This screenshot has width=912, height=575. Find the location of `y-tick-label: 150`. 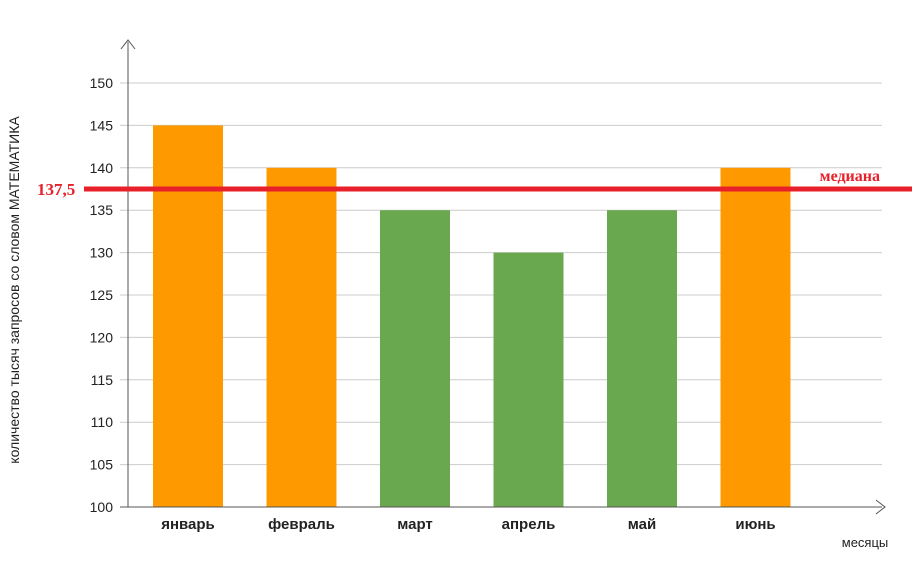

y-tick-label: 150 is located at coordinates (102, 83).